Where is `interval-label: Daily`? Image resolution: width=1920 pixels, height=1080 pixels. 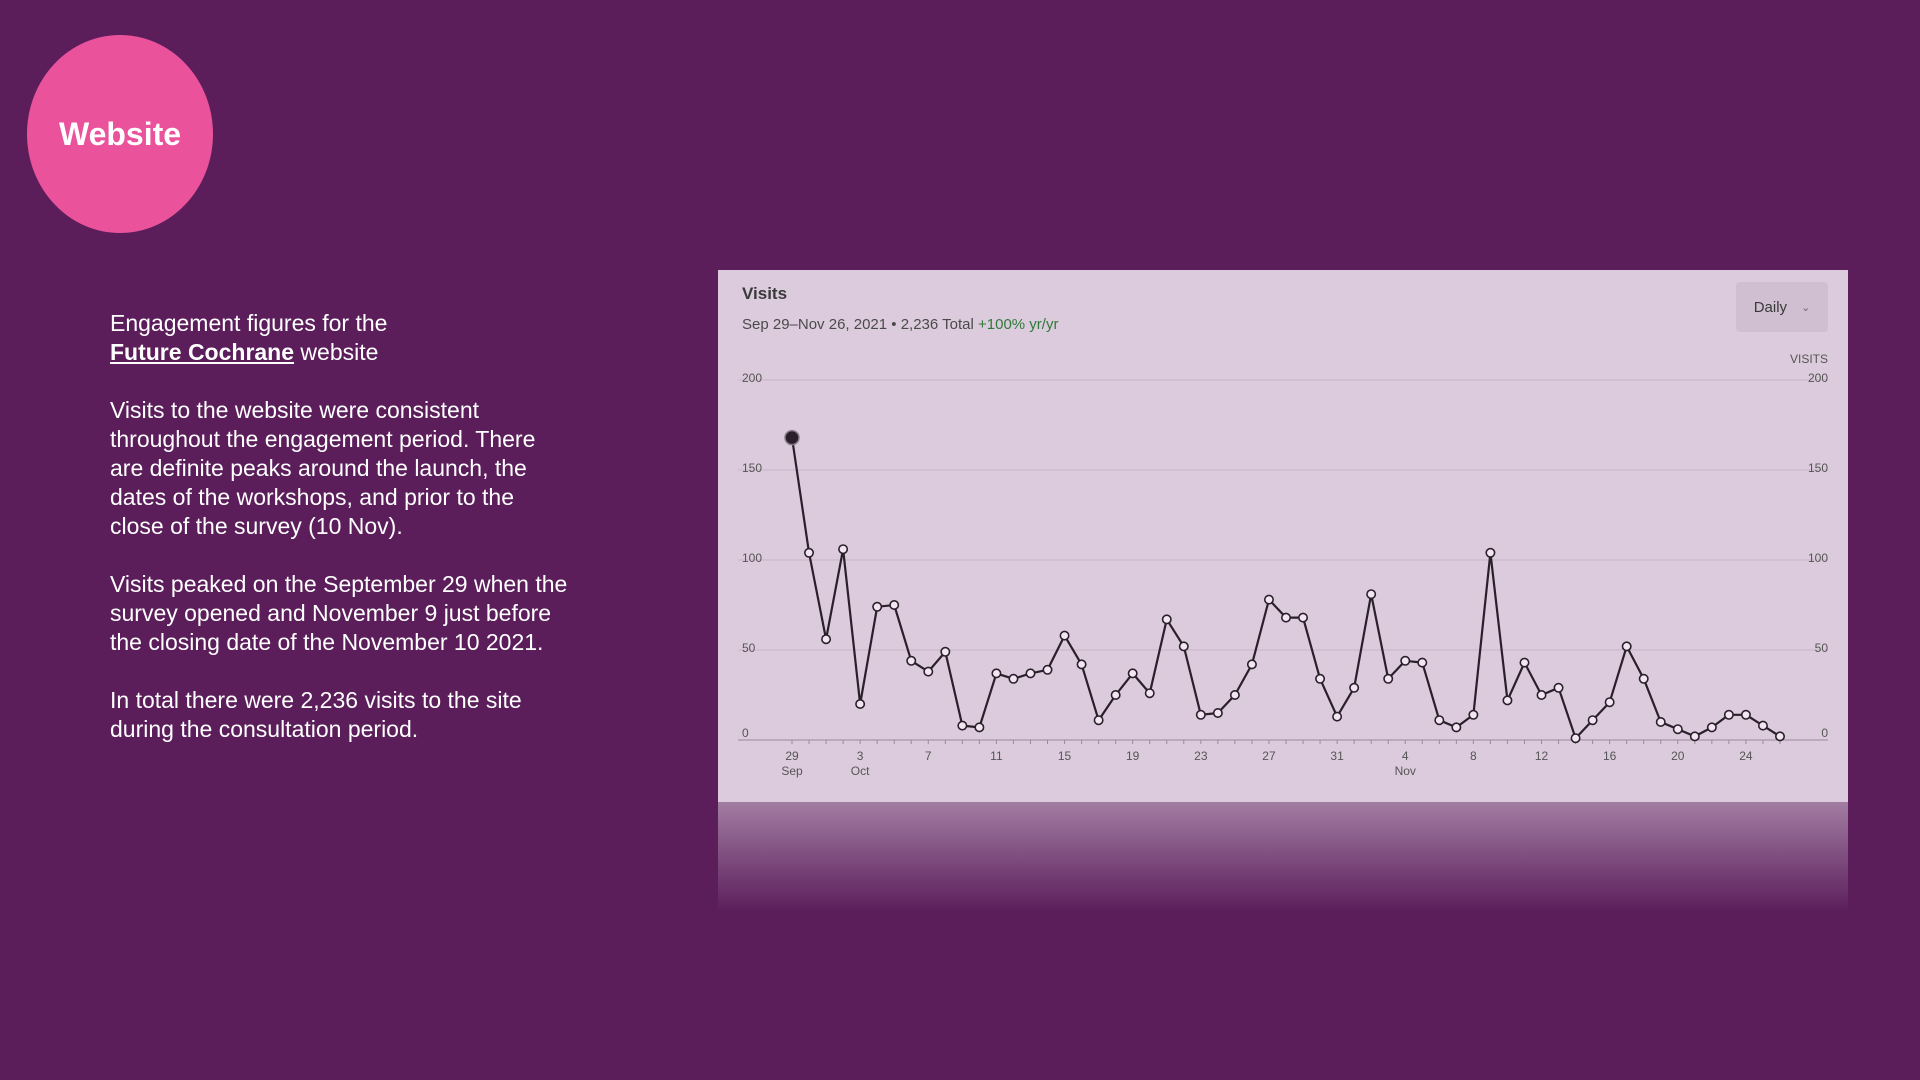 interval-label: Daily is located at coordinates (1770, 307).